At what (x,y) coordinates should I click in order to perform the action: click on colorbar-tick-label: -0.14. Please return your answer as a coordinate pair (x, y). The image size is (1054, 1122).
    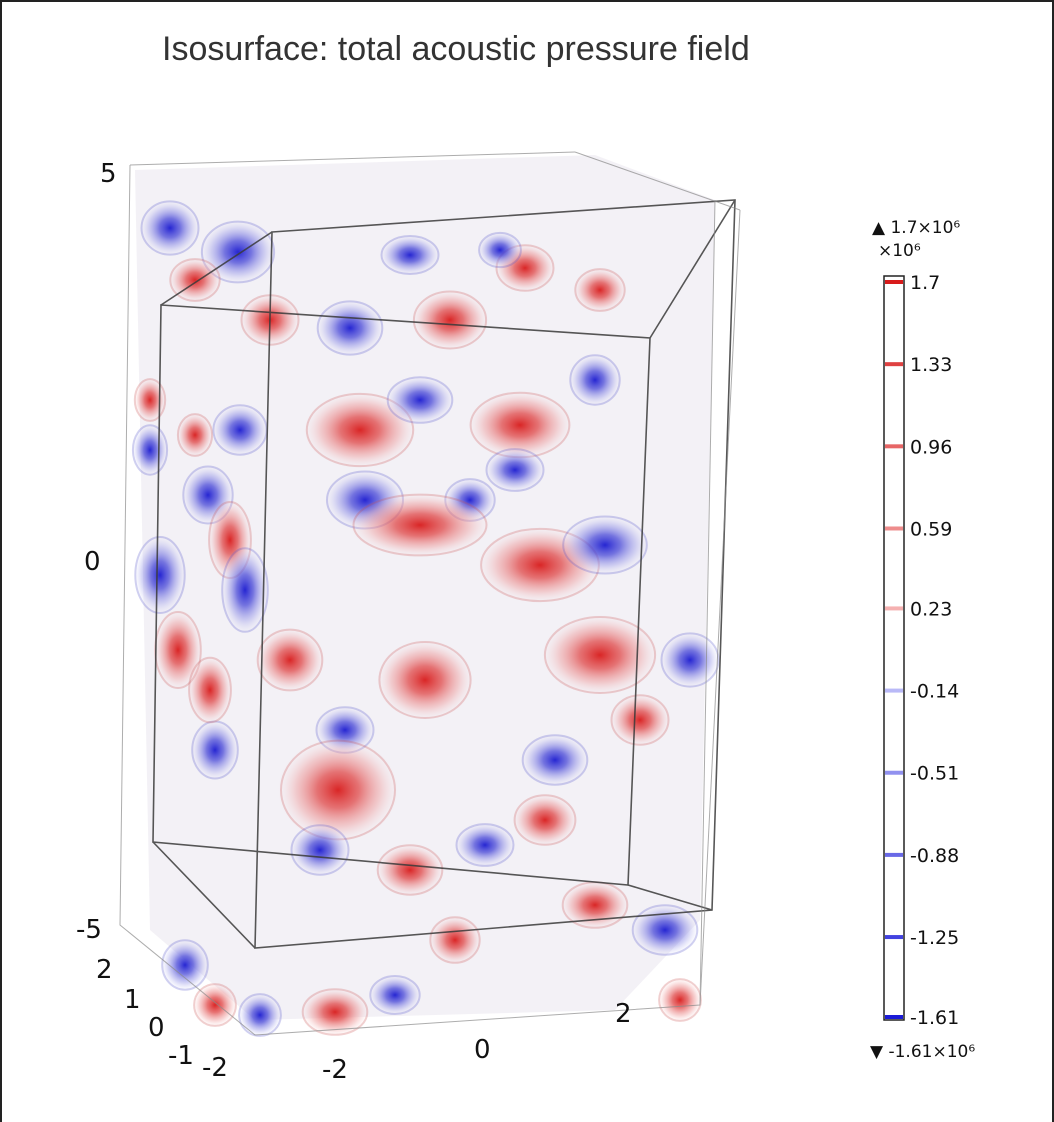
    Looking at the image, I should click on (934, 692).